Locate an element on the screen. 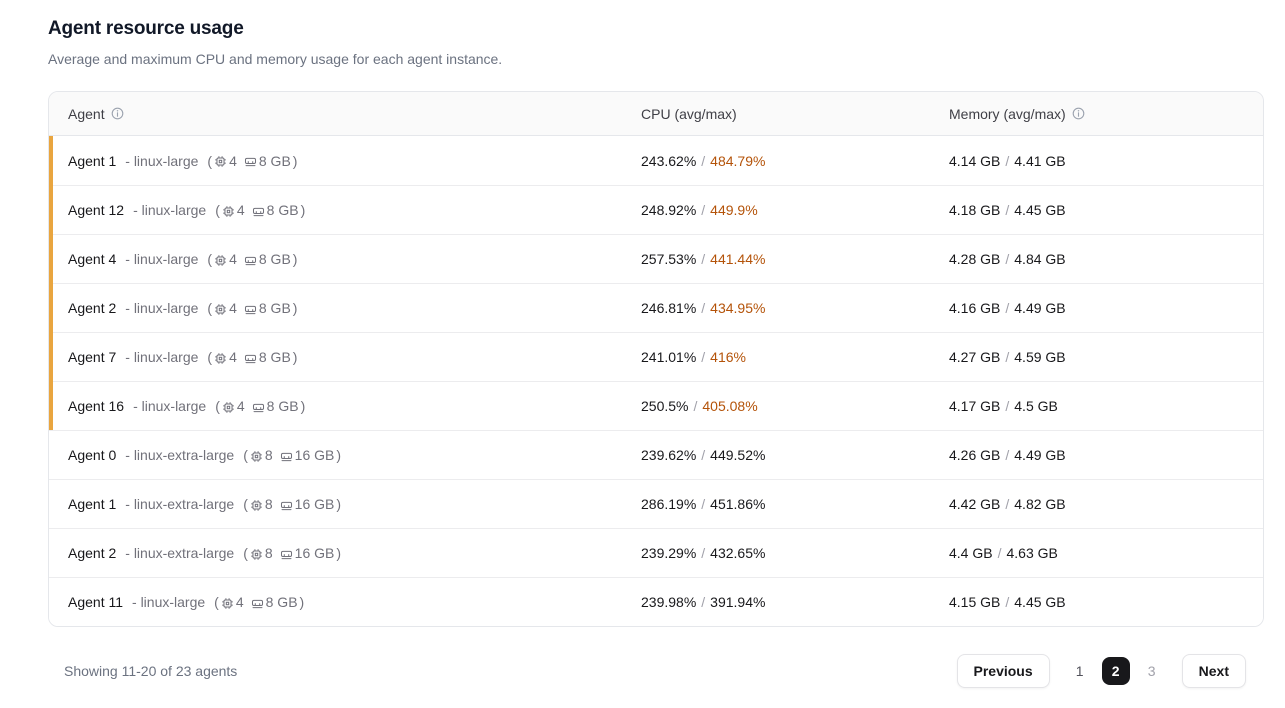  memory-max-value: 4.63 GB is located at coordinates (1032, 553).